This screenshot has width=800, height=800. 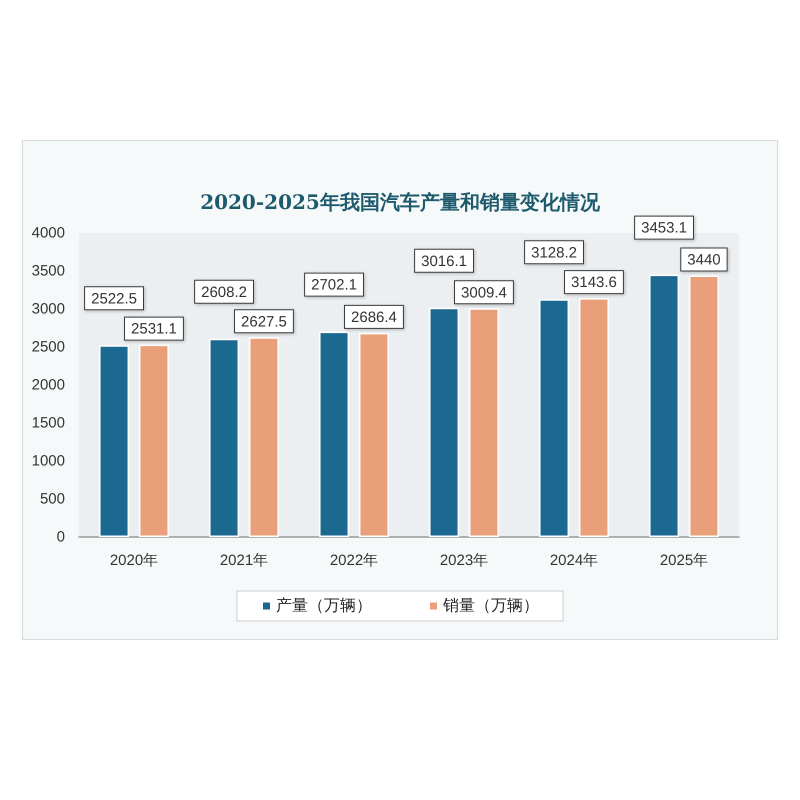 I want to click on x-tick-label: 2024年, so click(x=574, y=560).